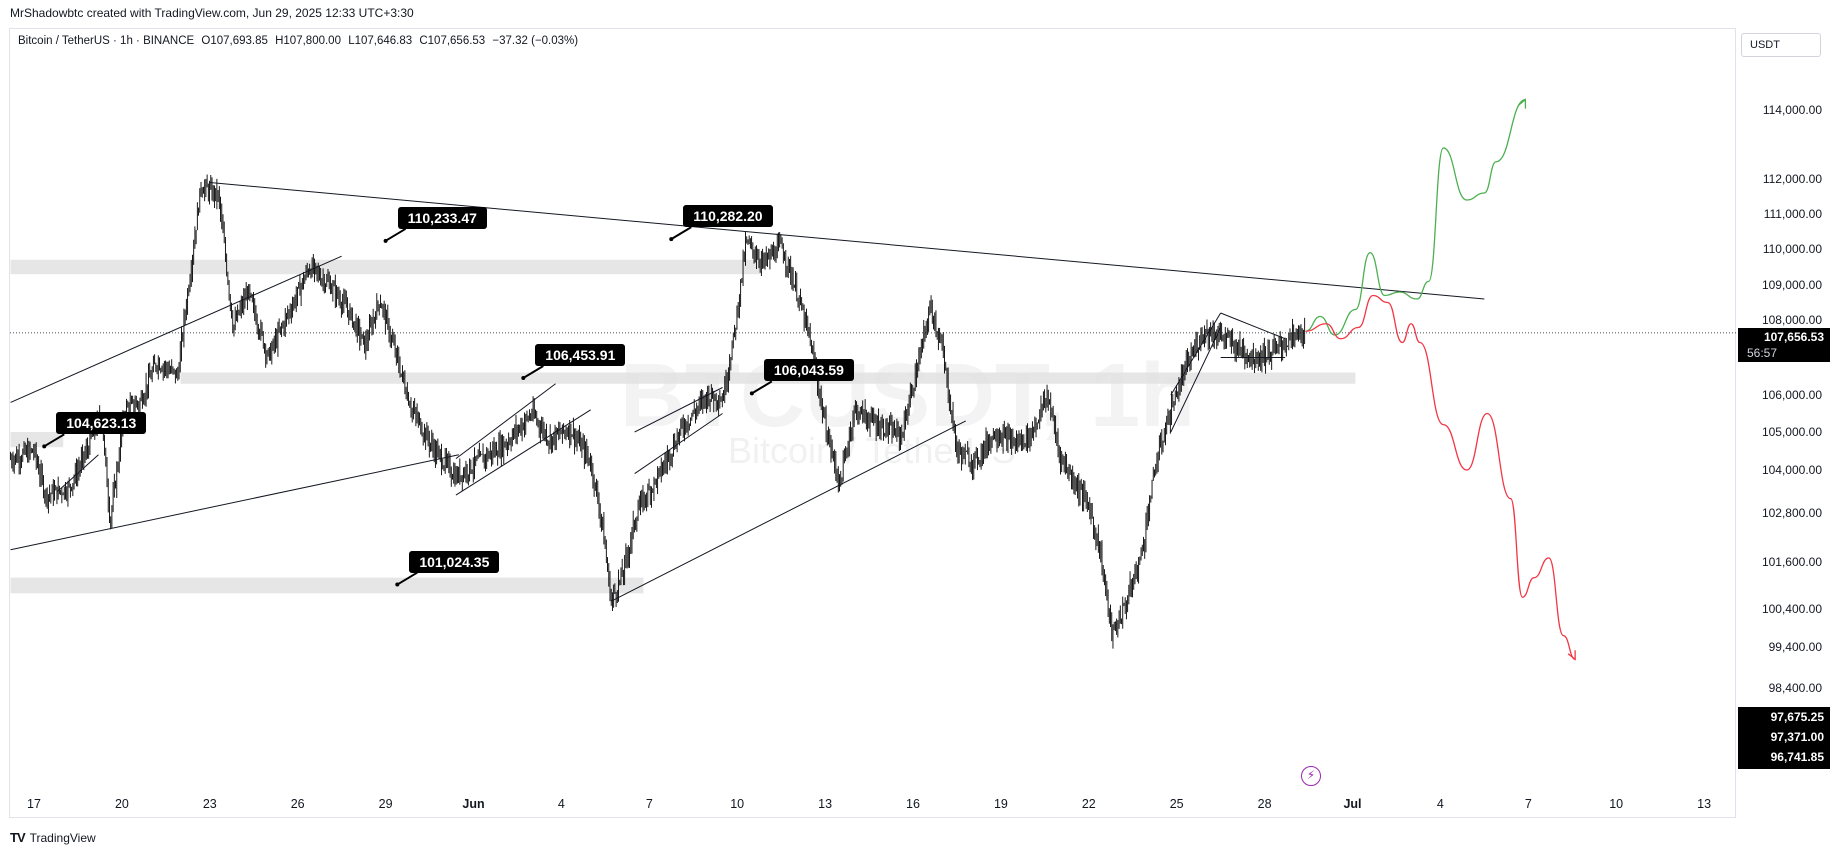  Describe the element at coordinates (106, 41) in the screenshot. I see `symbol-label: Bitcoin / TetherUS · 1h · BINANCE` at that location.